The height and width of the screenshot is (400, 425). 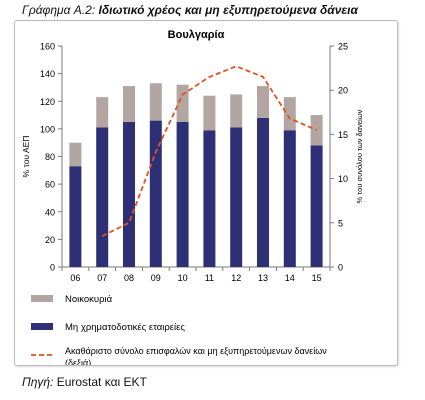 What do you see at coordinates (89, 299) in the screenshot?
I see `legend-label: Νοικοκυριά` at bounding box center [89, 299].